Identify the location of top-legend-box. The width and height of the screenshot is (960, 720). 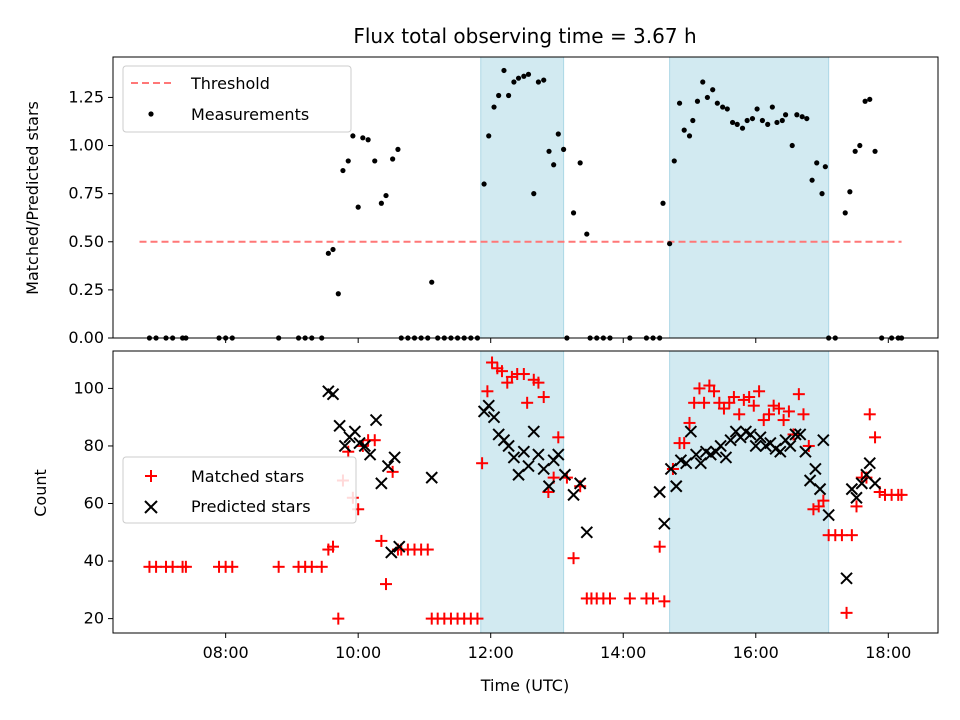
(237, 99).